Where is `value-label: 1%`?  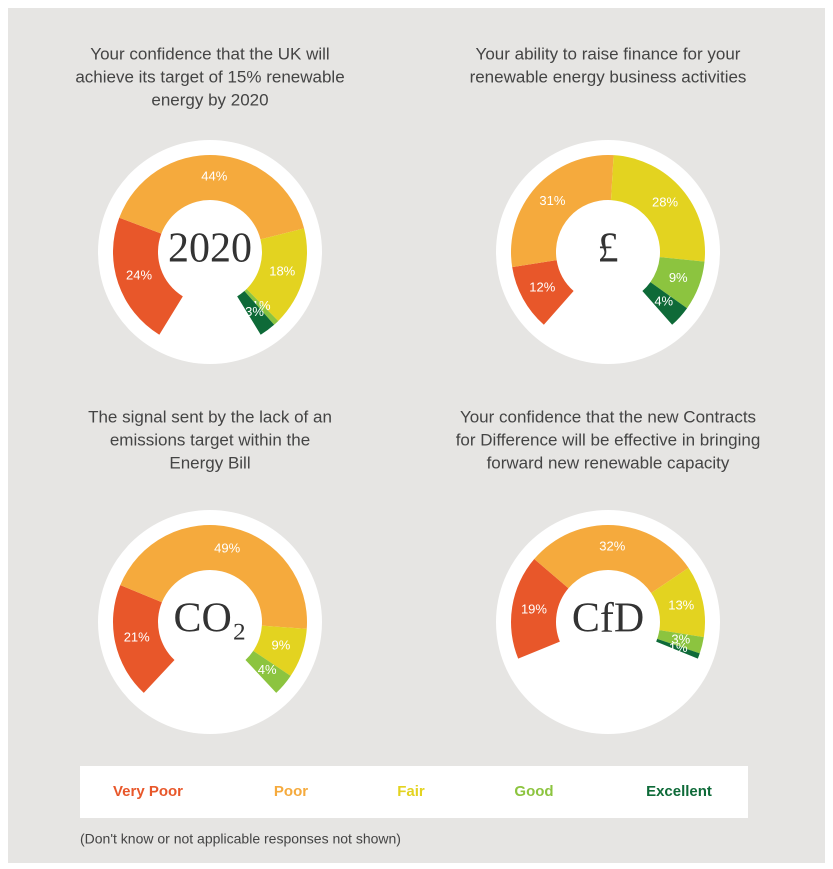 value-label: 1% is located at coordinates (678, 647).